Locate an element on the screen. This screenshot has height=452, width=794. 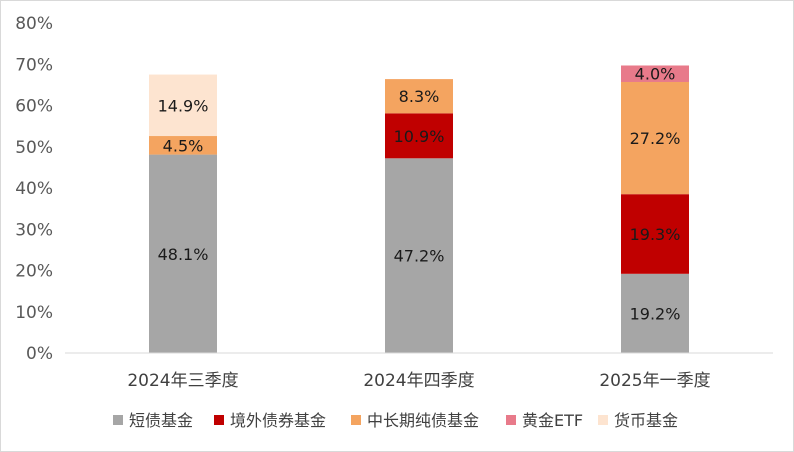
y-tick-label: 0% is located at coordinates (39, 354).